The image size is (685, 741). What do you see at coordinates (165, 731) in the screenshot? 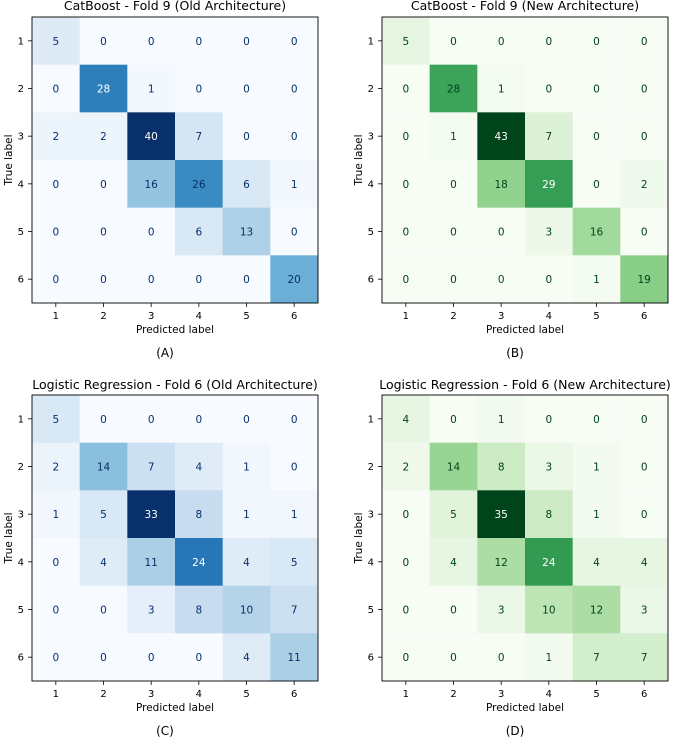
I see `panel-label: (C)` at bounding box center [165, 731].